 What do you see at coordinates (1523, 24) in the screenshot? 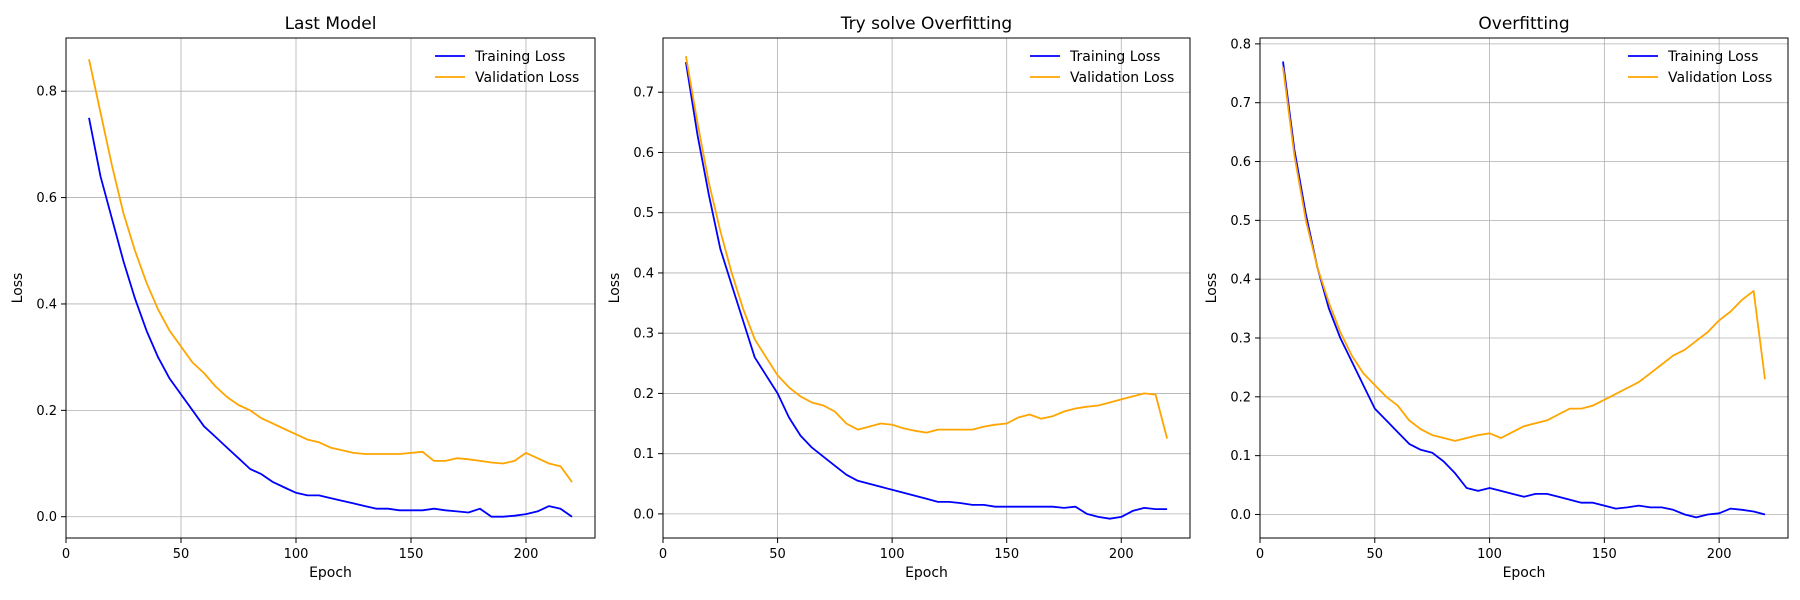
I see `chart-title: Overfitting` at bounding box center [1523, 24].